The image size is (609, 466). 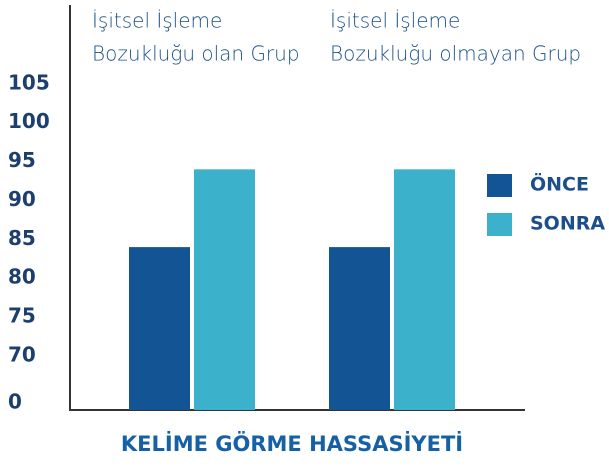 I want to click on x-category-label: Bozukluğu olan Grup, so click(x=196, y=54).